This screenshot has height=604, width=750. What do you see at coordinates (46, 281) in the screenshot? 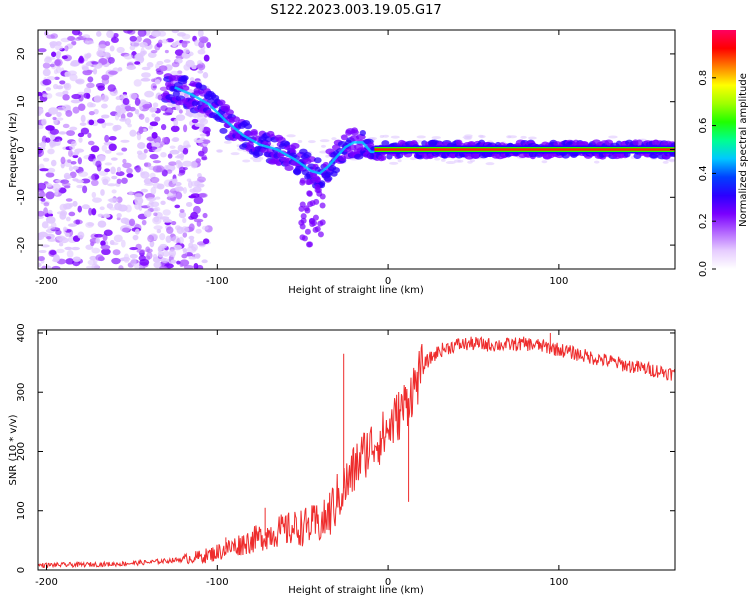
I see `x-tick-label: -200` at bounding box center [46, 281].